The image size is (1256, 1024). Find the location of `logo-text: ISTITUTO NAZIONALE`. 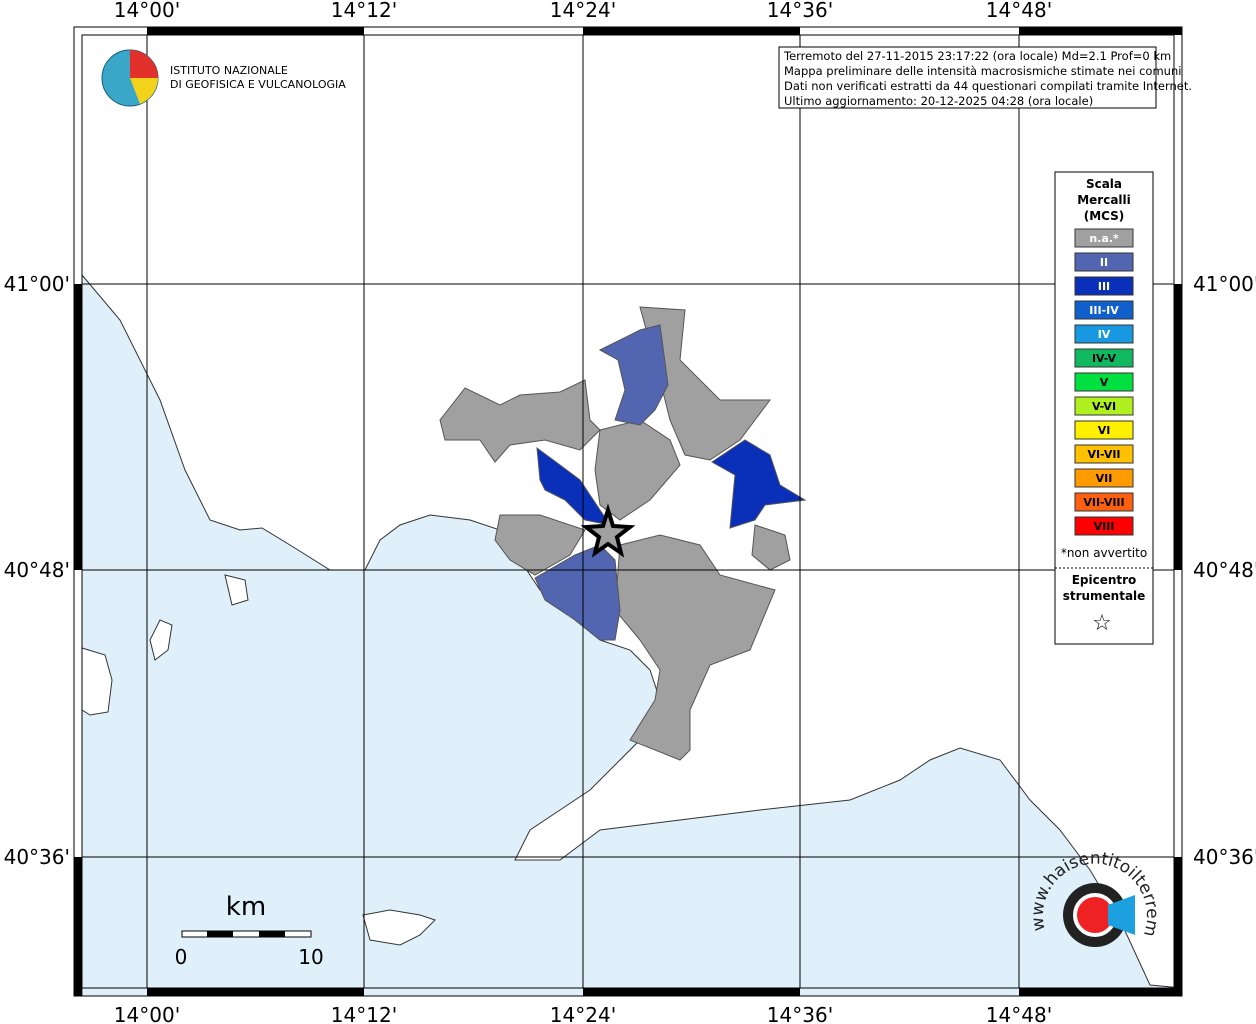

logo-text: ISTITUTO NAZIONALE is located at coordinates (229, 70).